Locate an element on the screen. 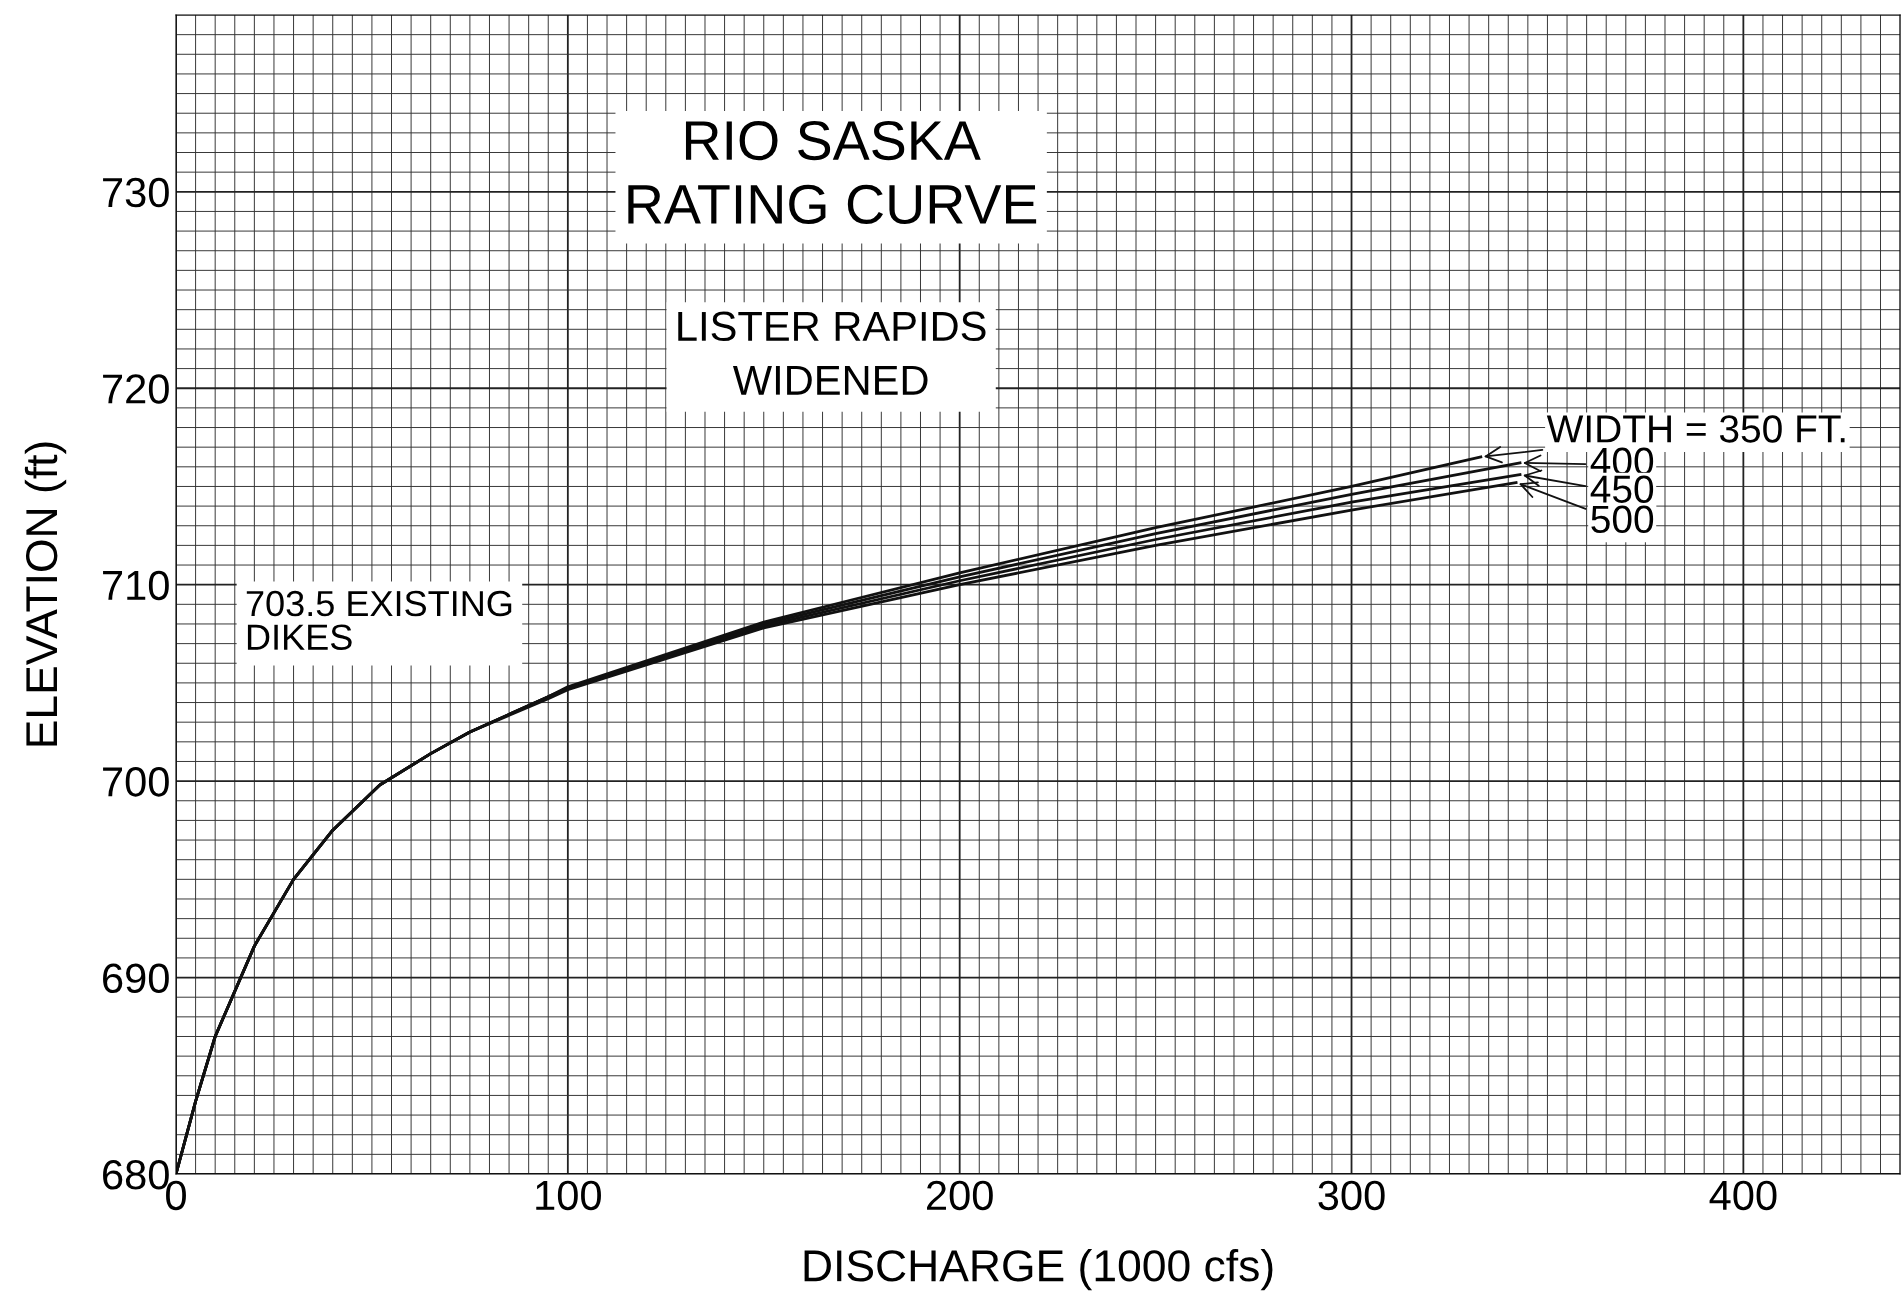 Image resolution: width=1902 pixels, height=1309 pixels. y-tick-label: 720 is located at coordinates (136, 389).